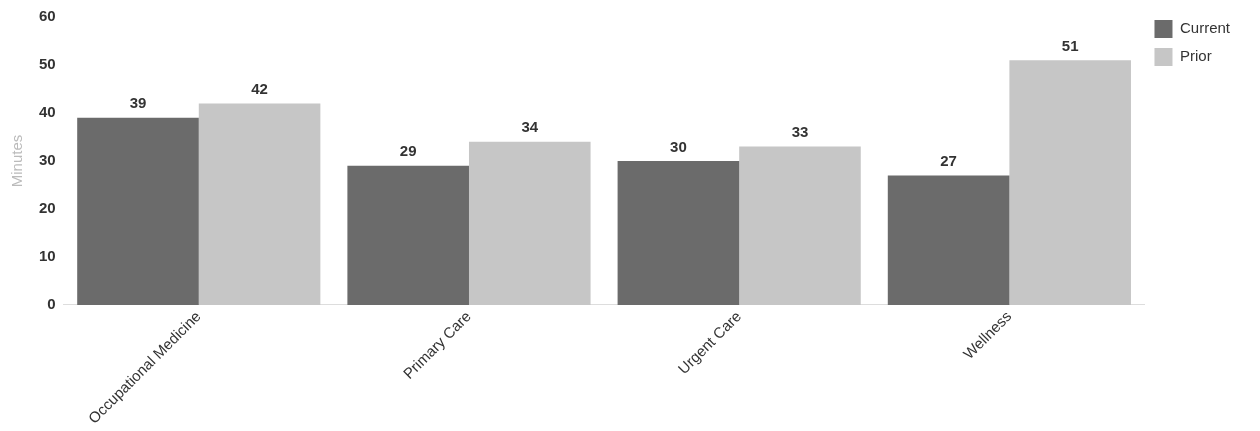  I want to click on data-label: 42, so click(259, 89).